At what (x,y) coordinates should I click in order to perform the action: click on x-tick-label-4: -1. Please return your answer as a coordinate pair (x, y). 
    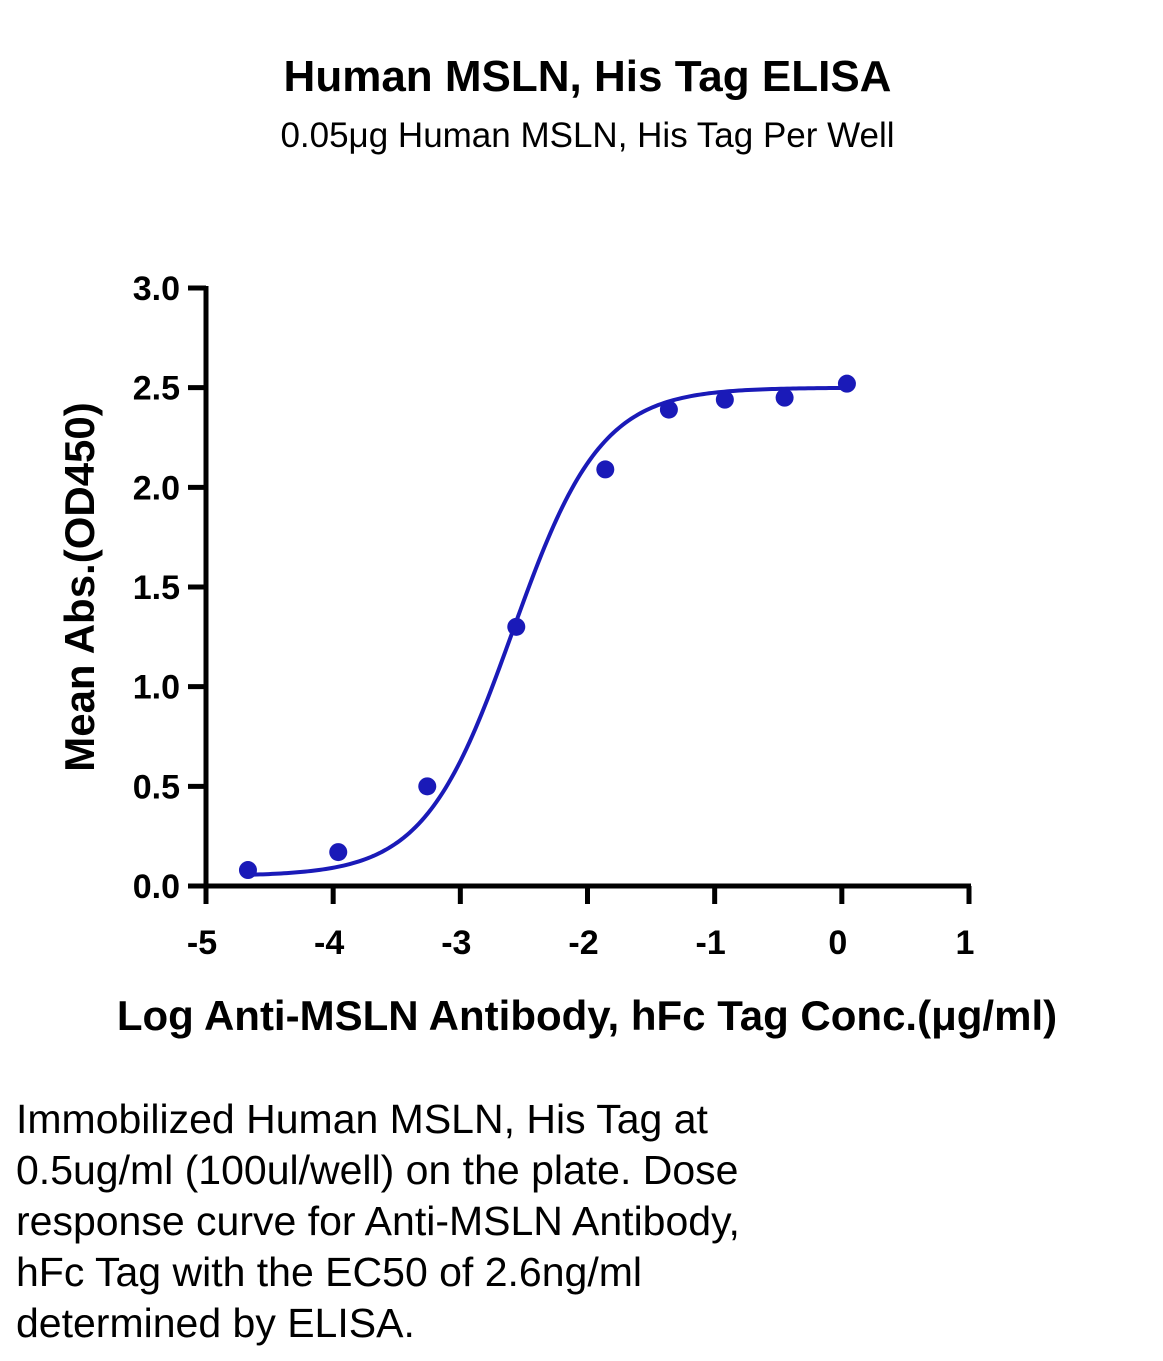
    Looking at the image, I should click on (711, 943).